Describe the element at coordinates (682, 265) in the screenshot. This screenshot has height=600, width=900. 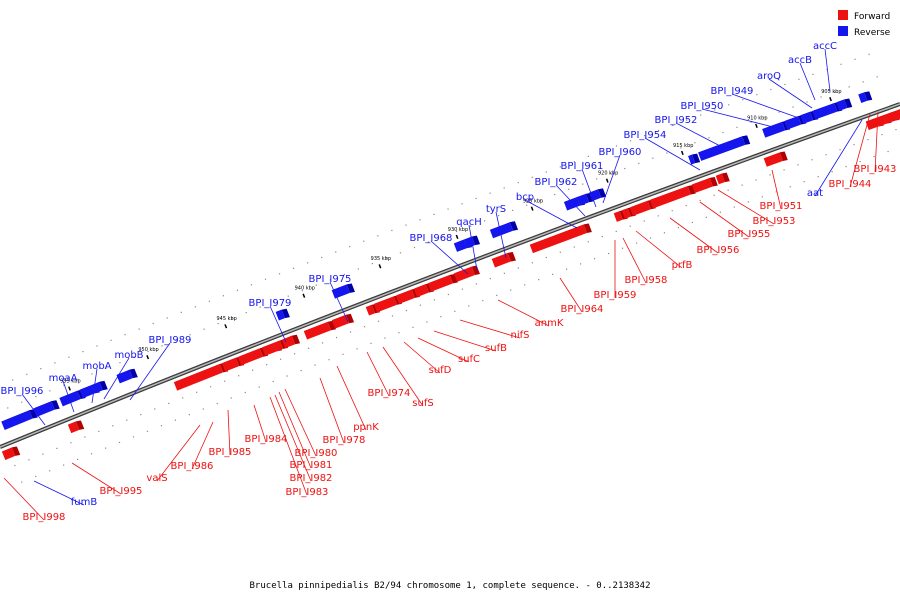
I see `forward-gene-label: prfB` at that location.